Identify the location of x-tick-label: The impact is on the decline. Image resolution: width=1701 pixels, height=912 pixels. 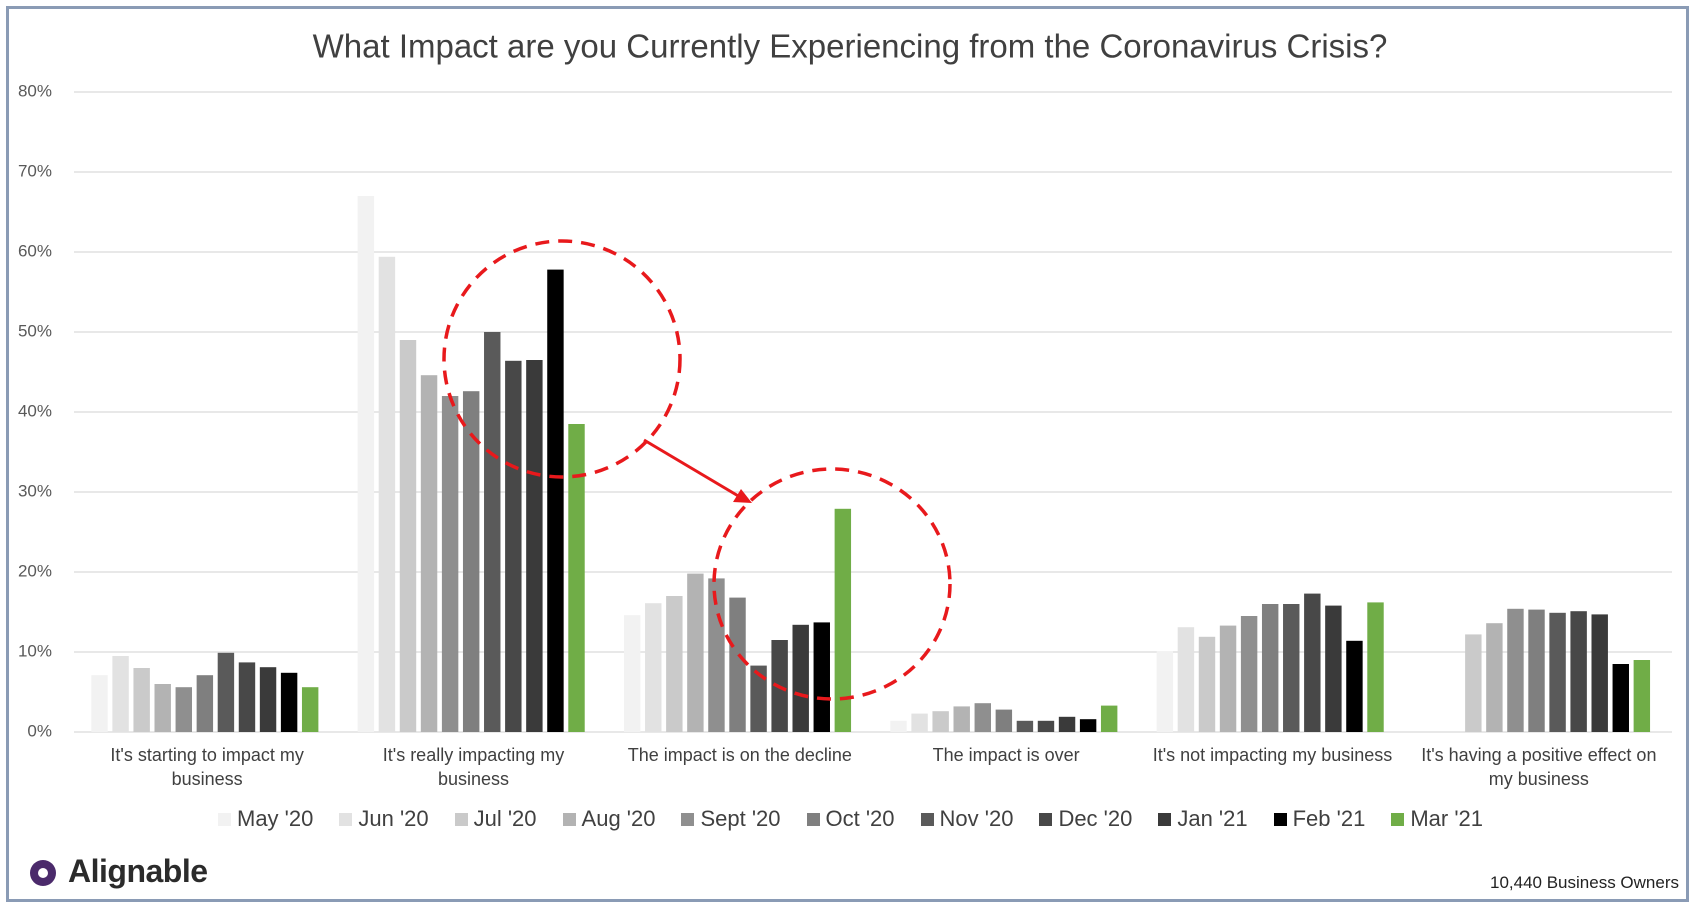
(739, 755).